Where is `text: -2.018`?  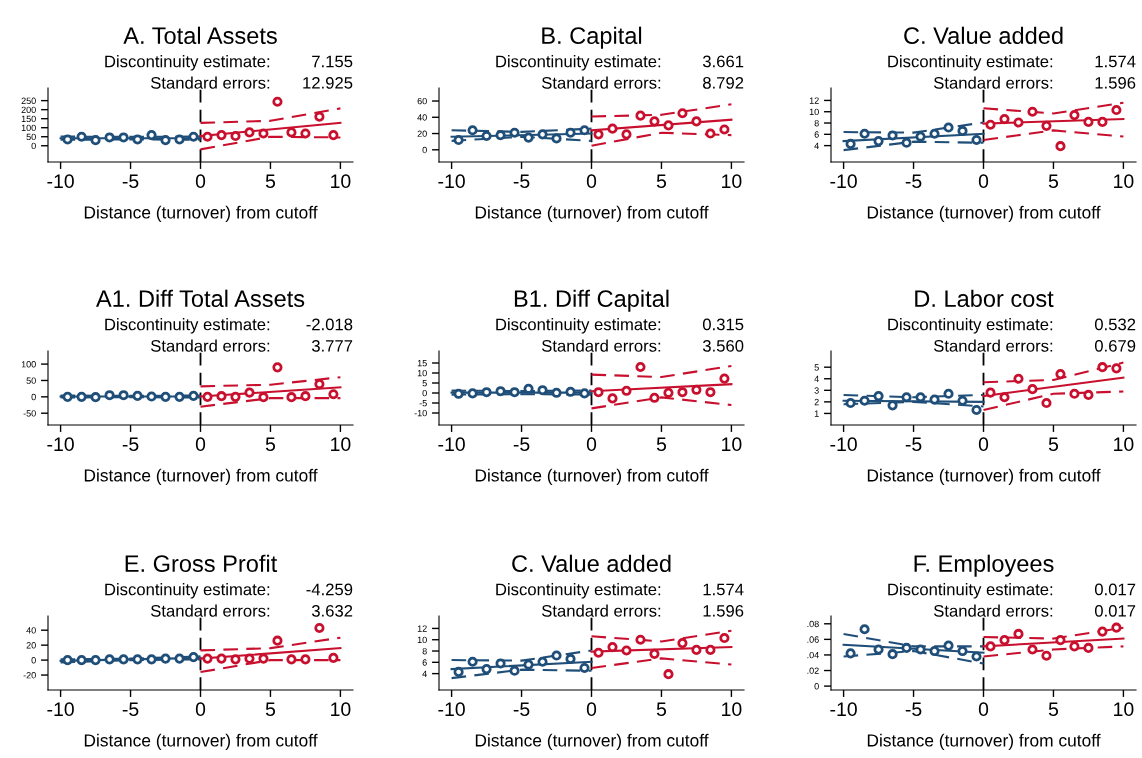 text: -2.018 is located at coordinates (329, 324).